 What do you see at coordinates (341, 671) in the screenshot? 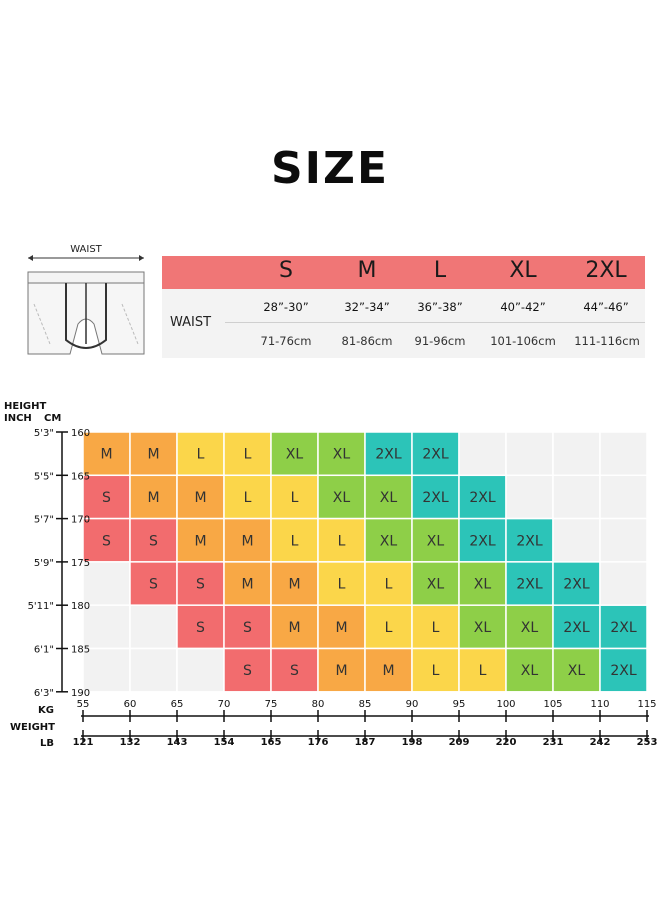
I see `cell-label-5-5: M` at bounding box center [341, 671].